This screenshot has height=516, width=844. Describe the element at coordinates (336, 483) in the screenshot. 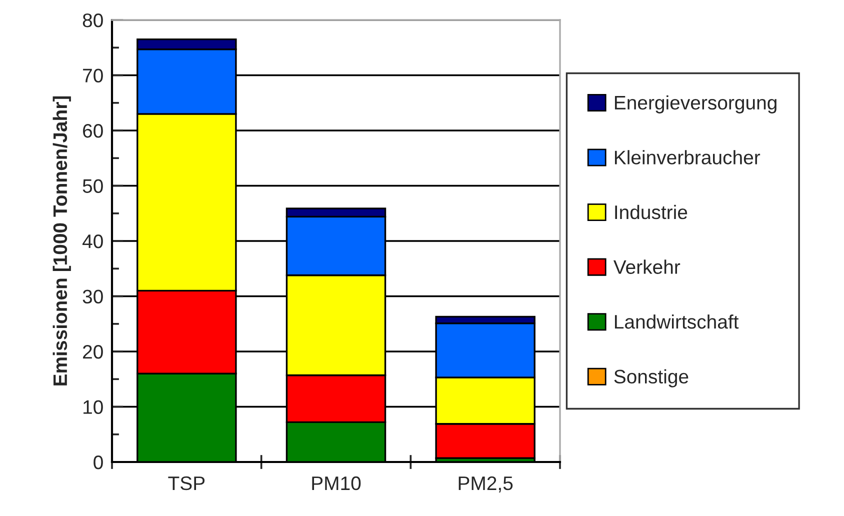

I see `x-tick-label: PM10` at that location.